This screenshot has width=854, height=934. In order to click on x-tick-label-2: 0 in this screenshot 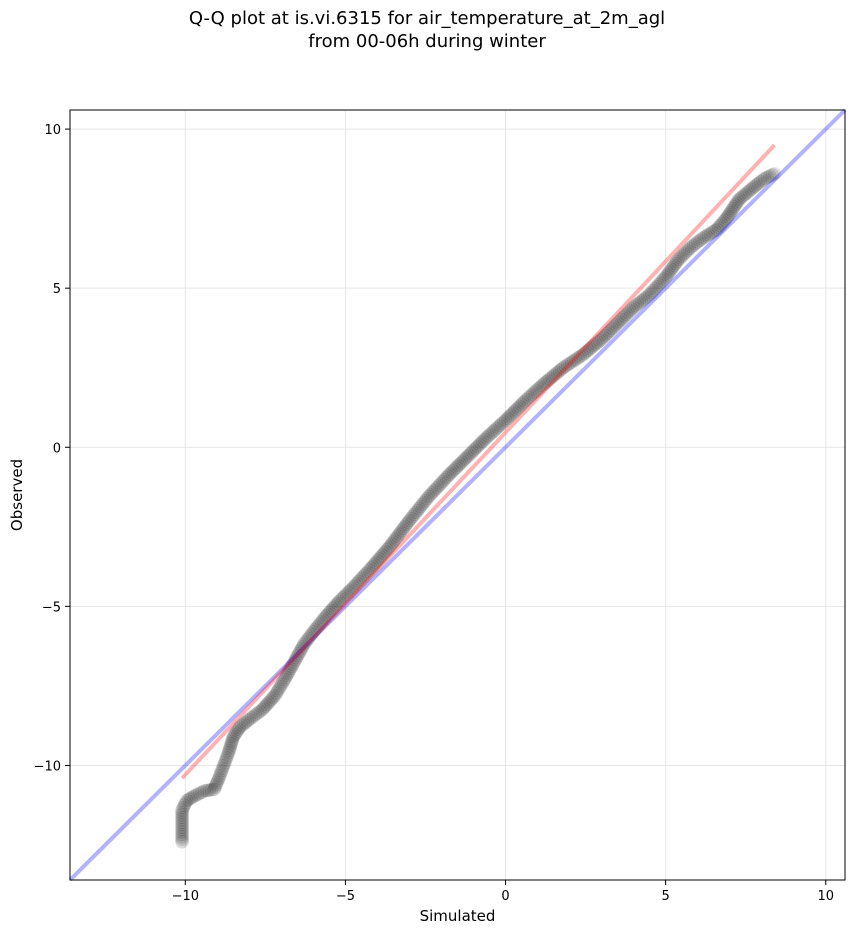, I will do `click(505, 896)`.